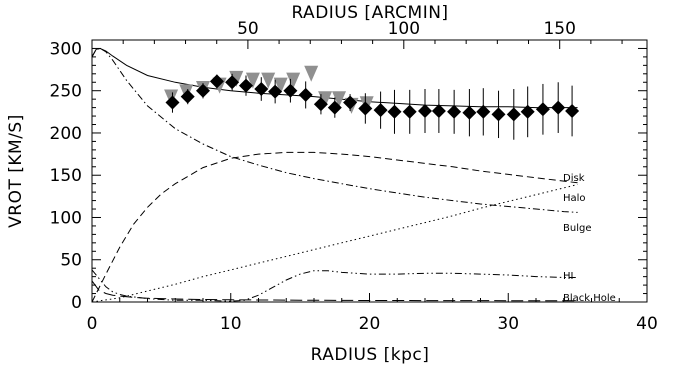 This screenshot has height=369, width=684. I want to click on x2-tick-label: 50, so click(248, 29).